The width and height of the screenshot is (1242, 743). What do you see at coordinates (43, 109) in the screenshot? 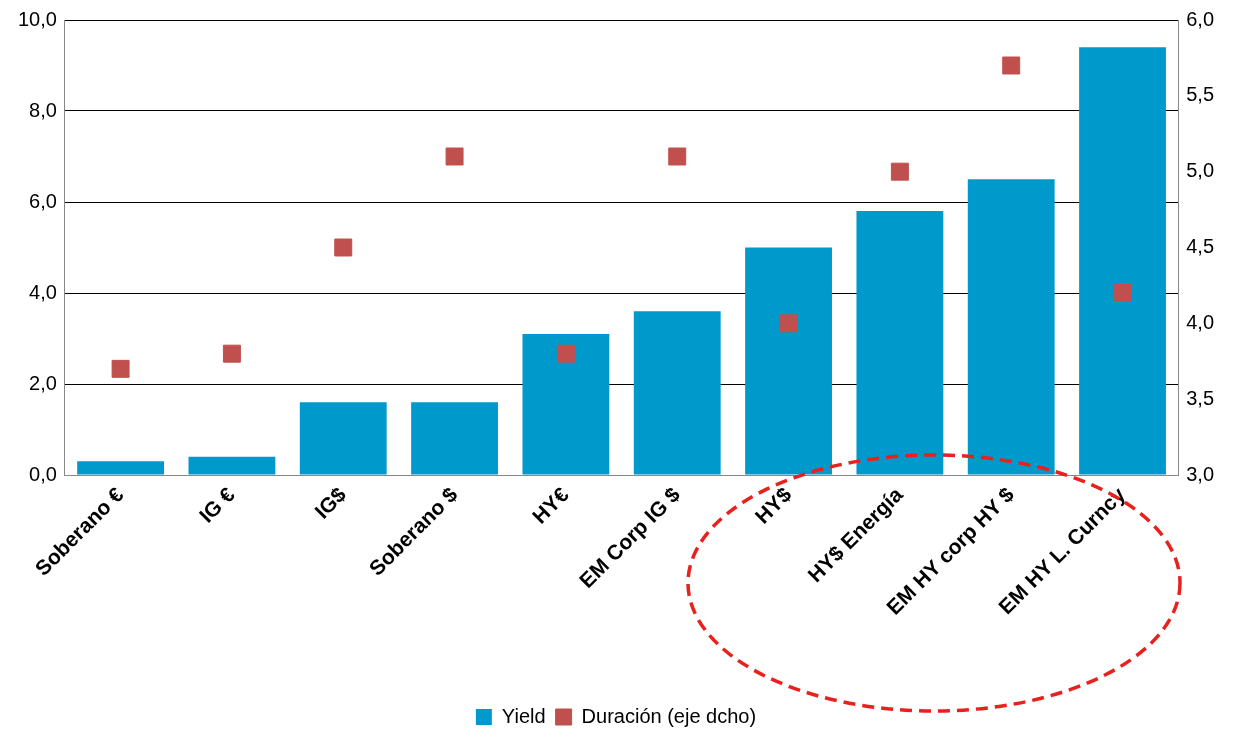
I see `y-tick-label: 8,0` at bounding box center [43, 109].